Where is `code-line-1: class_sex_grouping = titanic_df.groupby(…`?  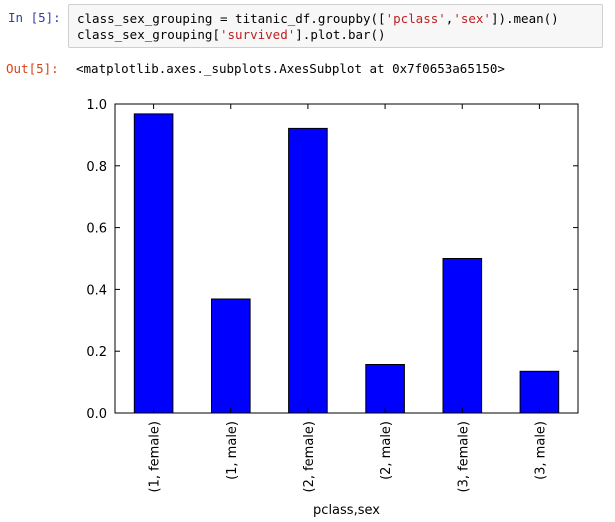
code-line-1: class_sex_grouping = titanic_df.groupby(… is located at coordinates (318, 18).